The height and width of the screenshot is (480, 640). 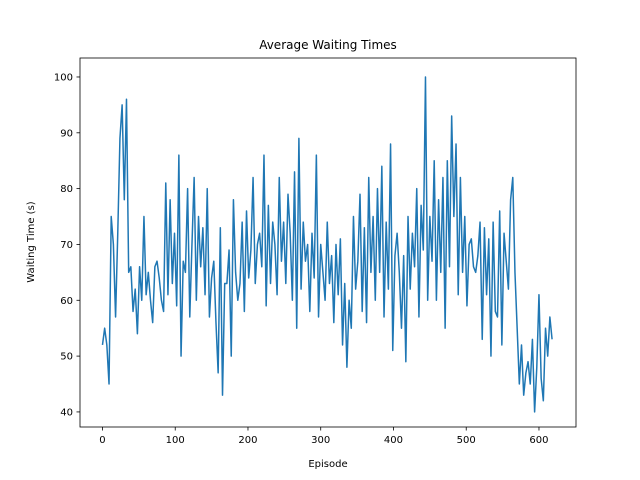 I want to click on y-tick-label: 100, so click(x=63, y=77).